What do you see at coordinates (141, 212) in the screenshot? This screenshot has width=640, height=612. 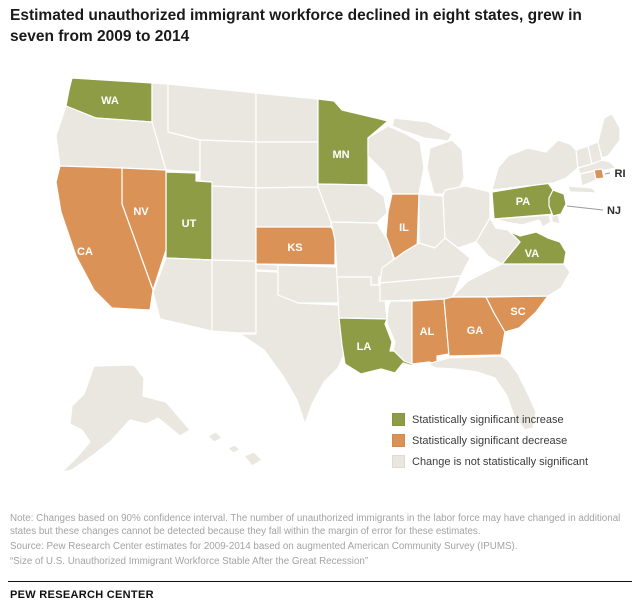 I see `state-label-nv: NV` at bounding box center [141, 212].